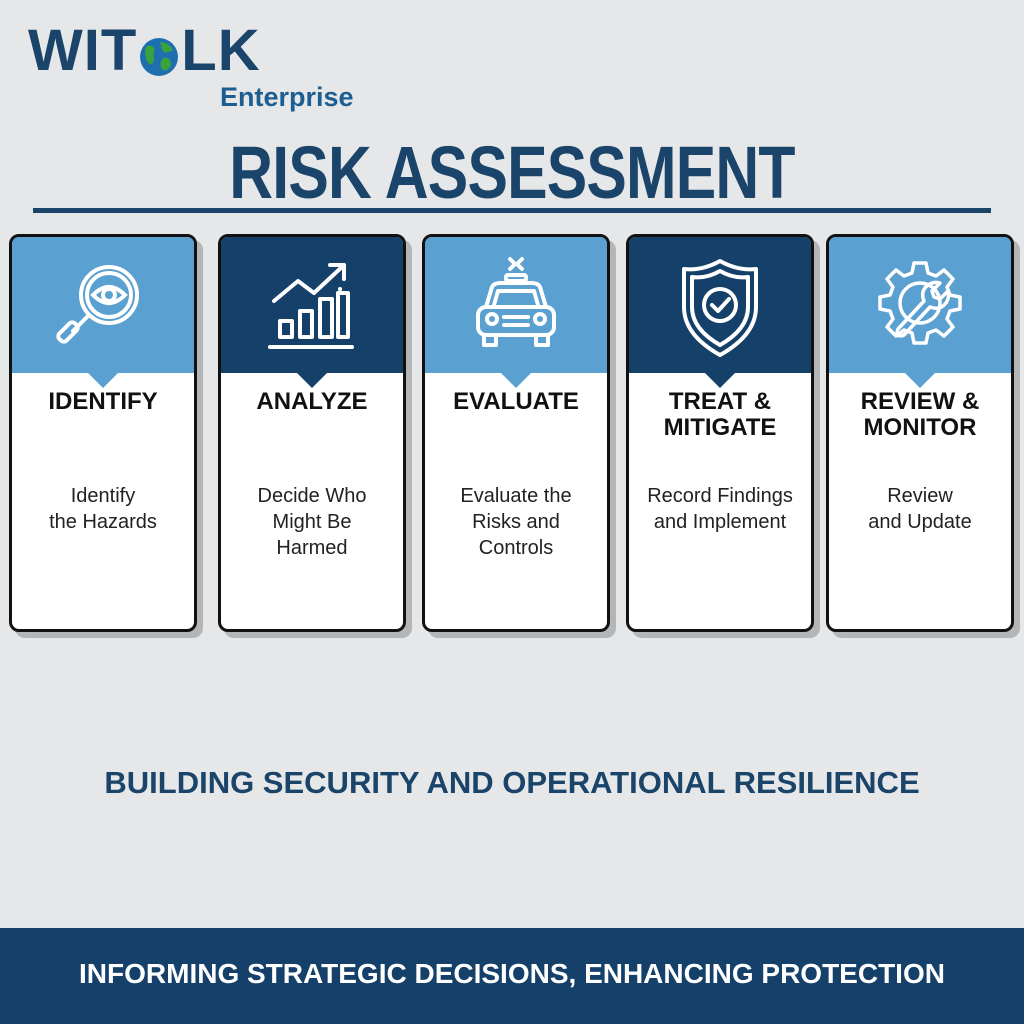 This screenshot has width=1024, height=1024. What do you see at coordinates (516, 401) in the screenshot?
I see `step-title: EVALUATE` at bounding box center [516, 401].